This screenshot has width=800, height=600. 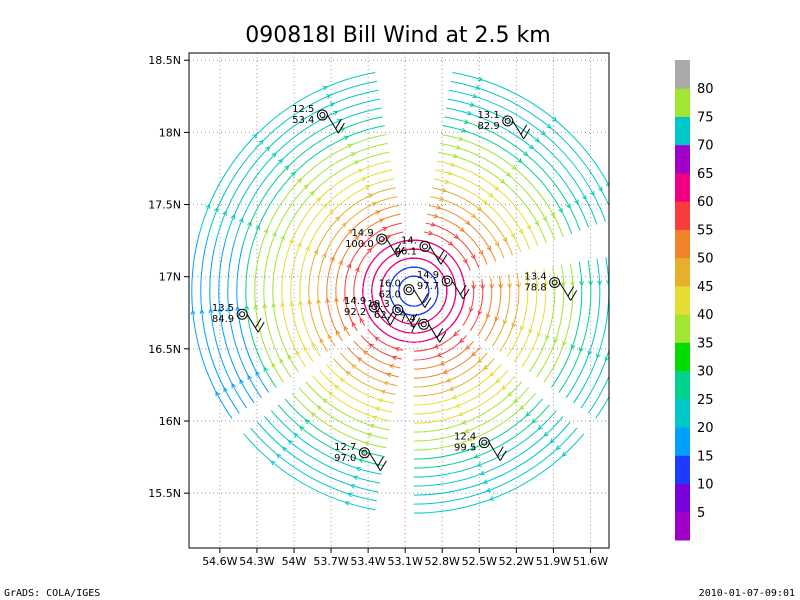 I want to click on x-tick-5: 53.1W, so click(x=405, y=558).